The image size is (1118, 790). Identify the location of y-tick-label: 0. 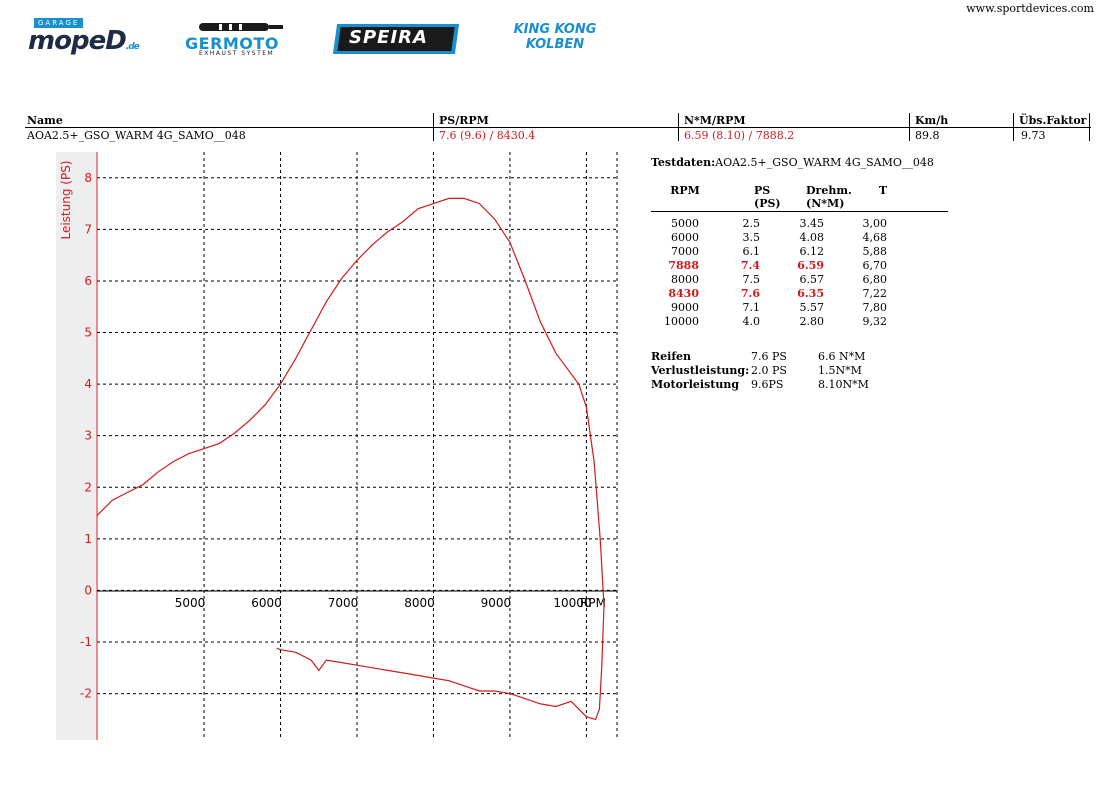
(88, 590).